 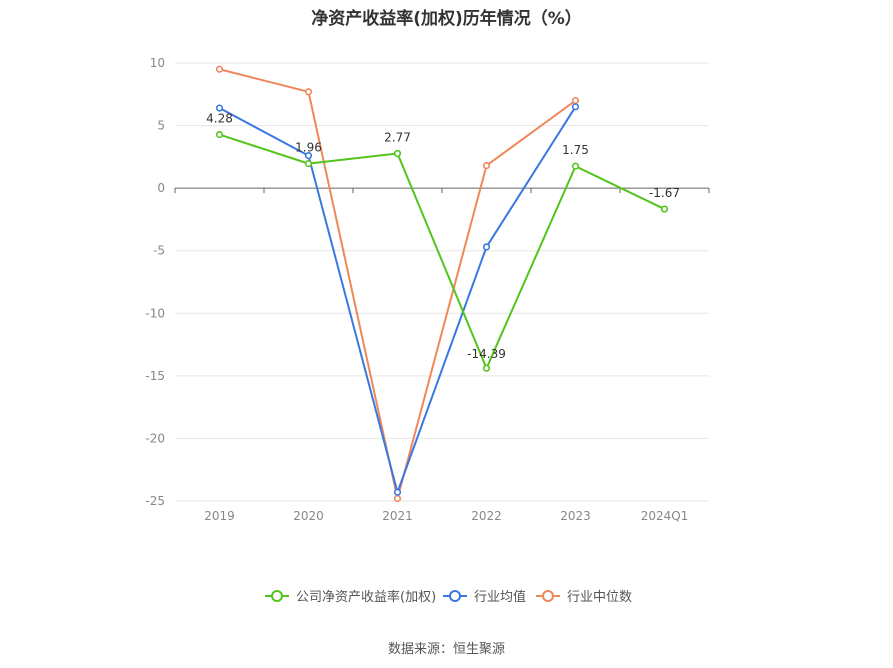 What do you see at coordinates (161, 126) in the screenshot?
I see `y-tick-label: 5` at bounding box center [161, 126].